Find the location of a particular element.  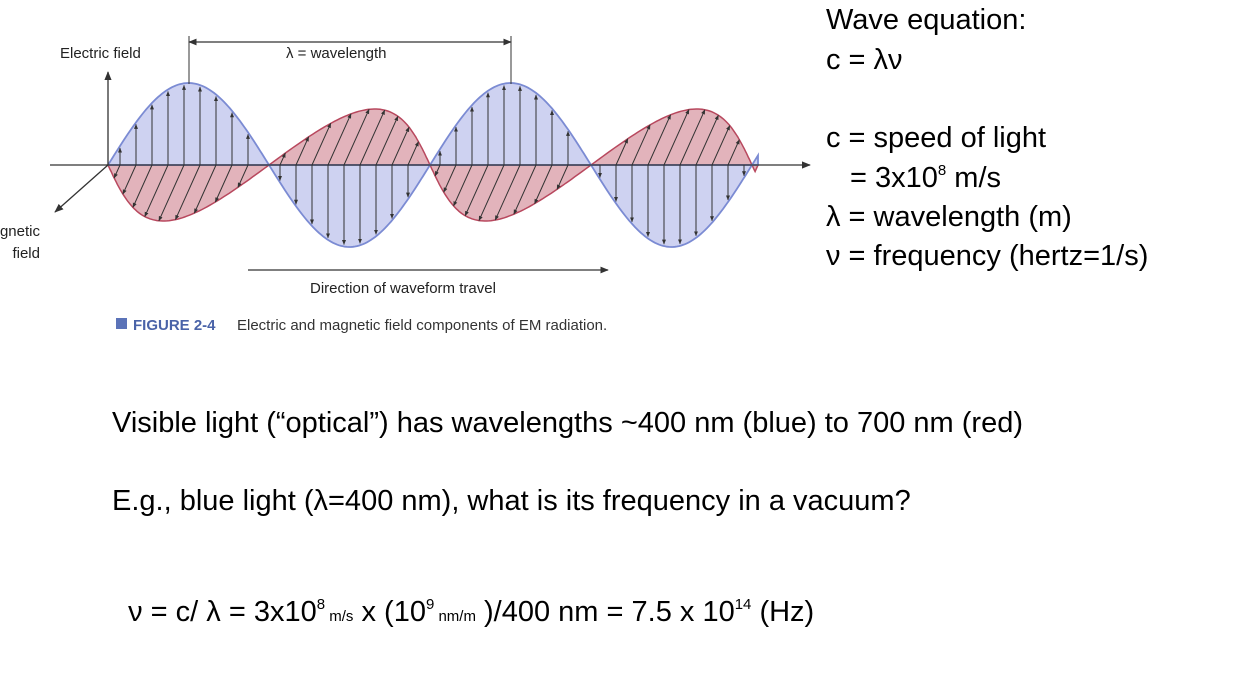

waves is located at coordinates (433, 165).